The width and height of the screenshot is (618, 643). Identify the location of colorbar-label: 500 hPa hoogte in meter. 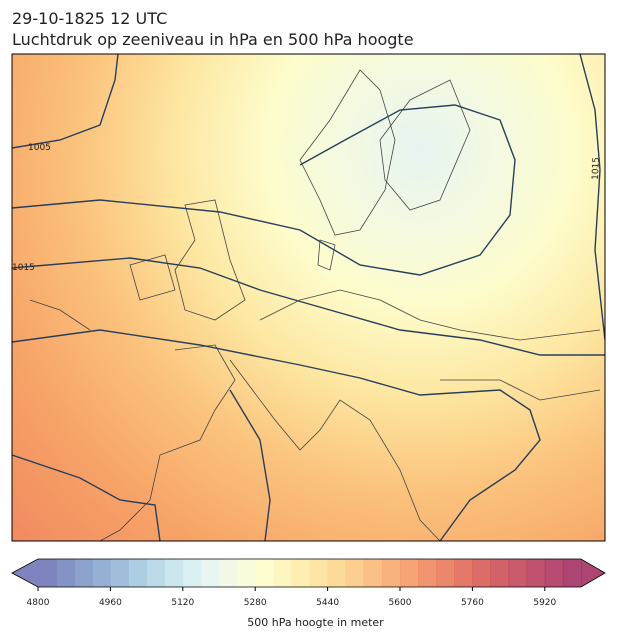
(315, 622).